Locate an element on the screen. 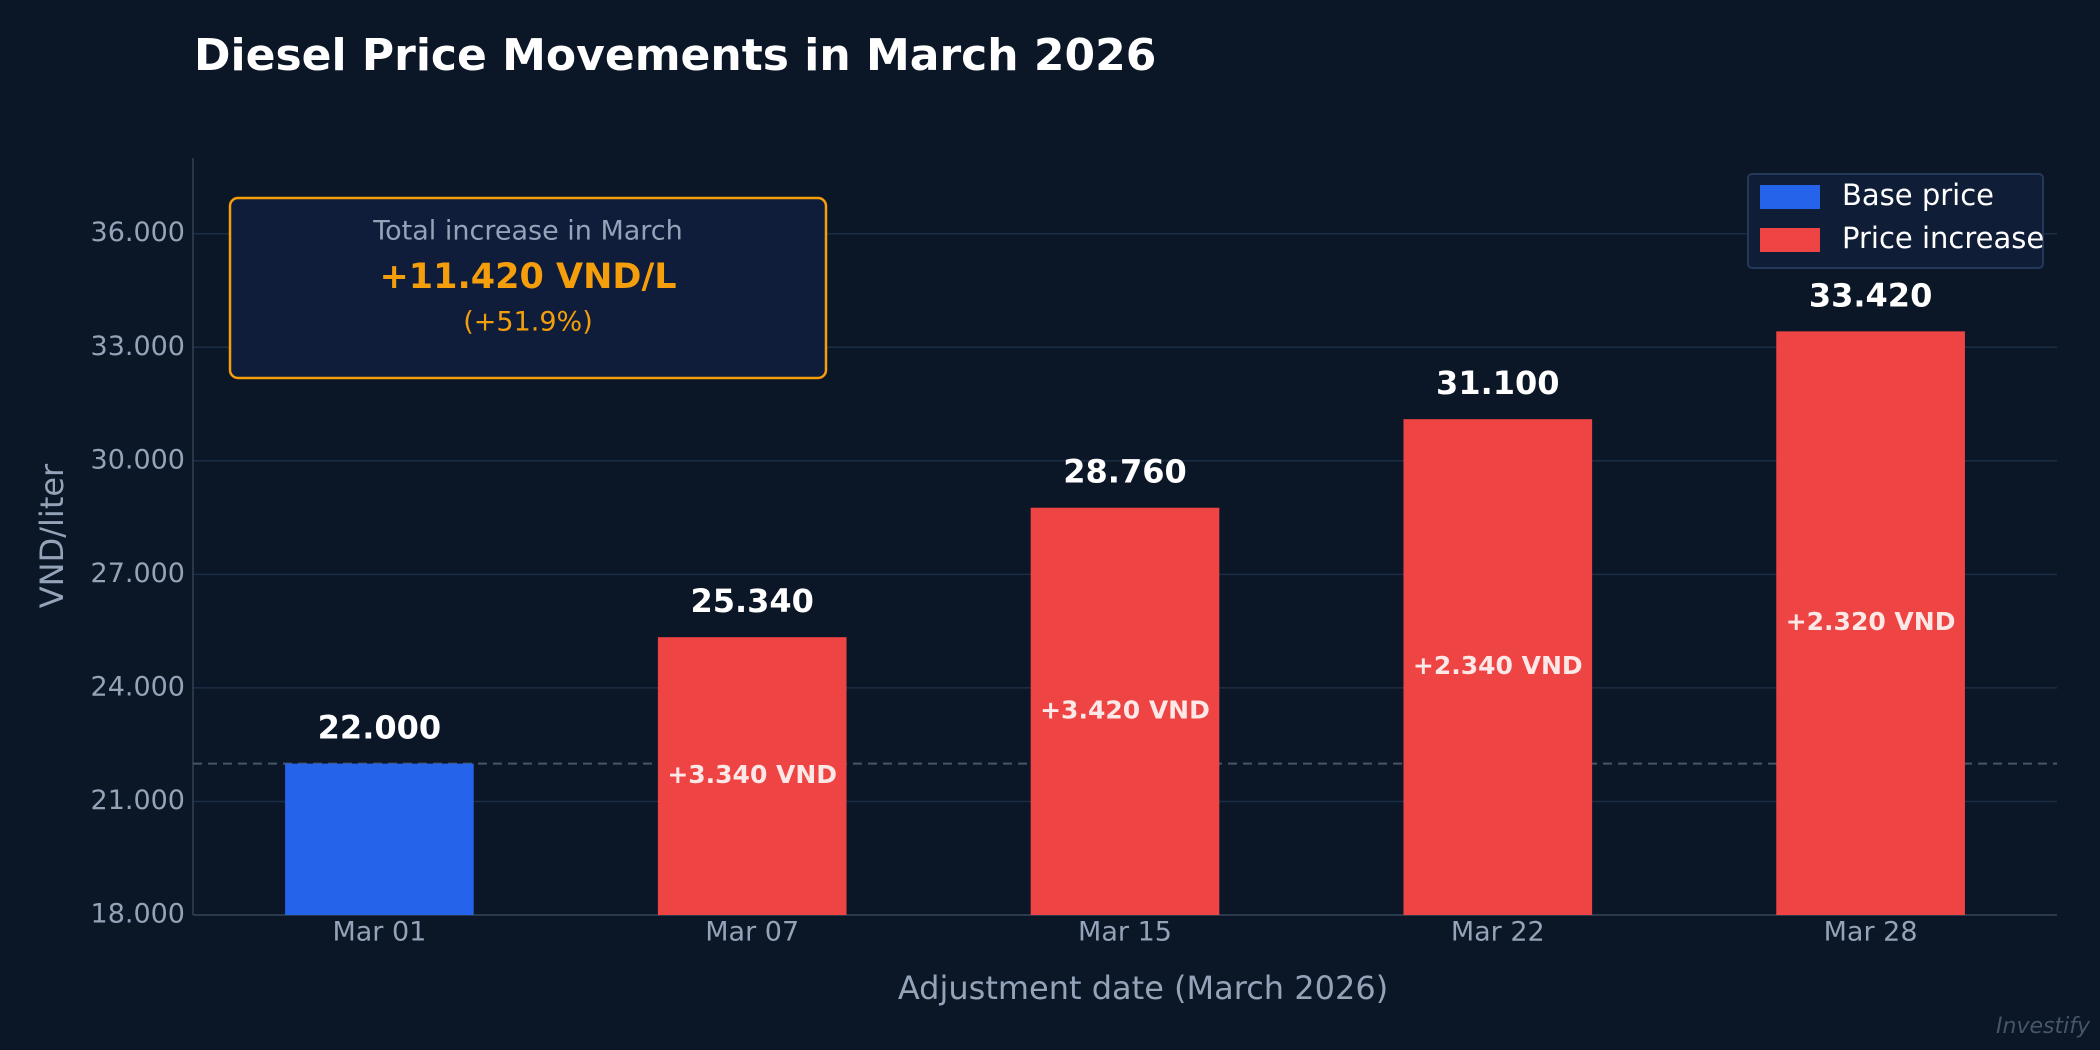 Image resolution: width=2100 pixels, height=1050 pixels. annotation-headline: +11.420 VND/L is located at coordinates (527, 277).